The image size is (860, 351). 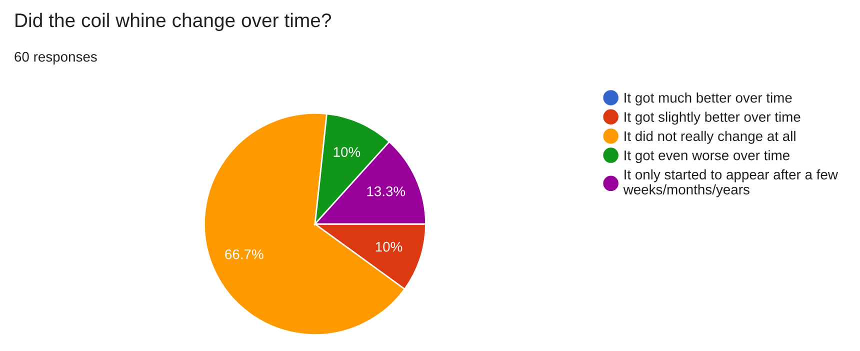 What do you see at coordinates (55, 58) in the screenshot?
I see `text: 60 responses` at bounding box center [55, 58].